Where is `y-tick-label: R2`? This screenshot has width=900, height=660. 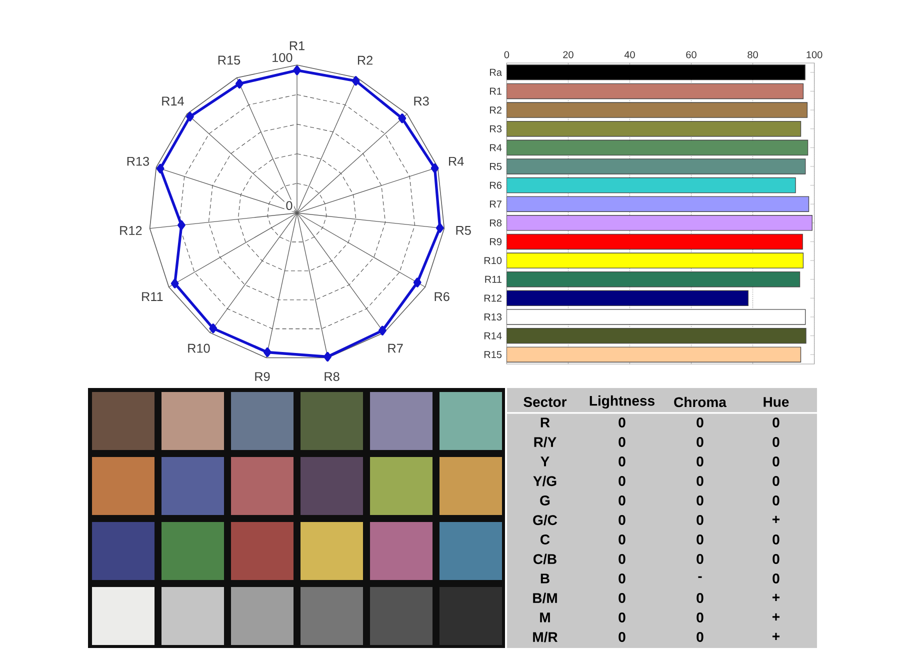
y-tick-label: R2 is located at coordinates (496, 110).